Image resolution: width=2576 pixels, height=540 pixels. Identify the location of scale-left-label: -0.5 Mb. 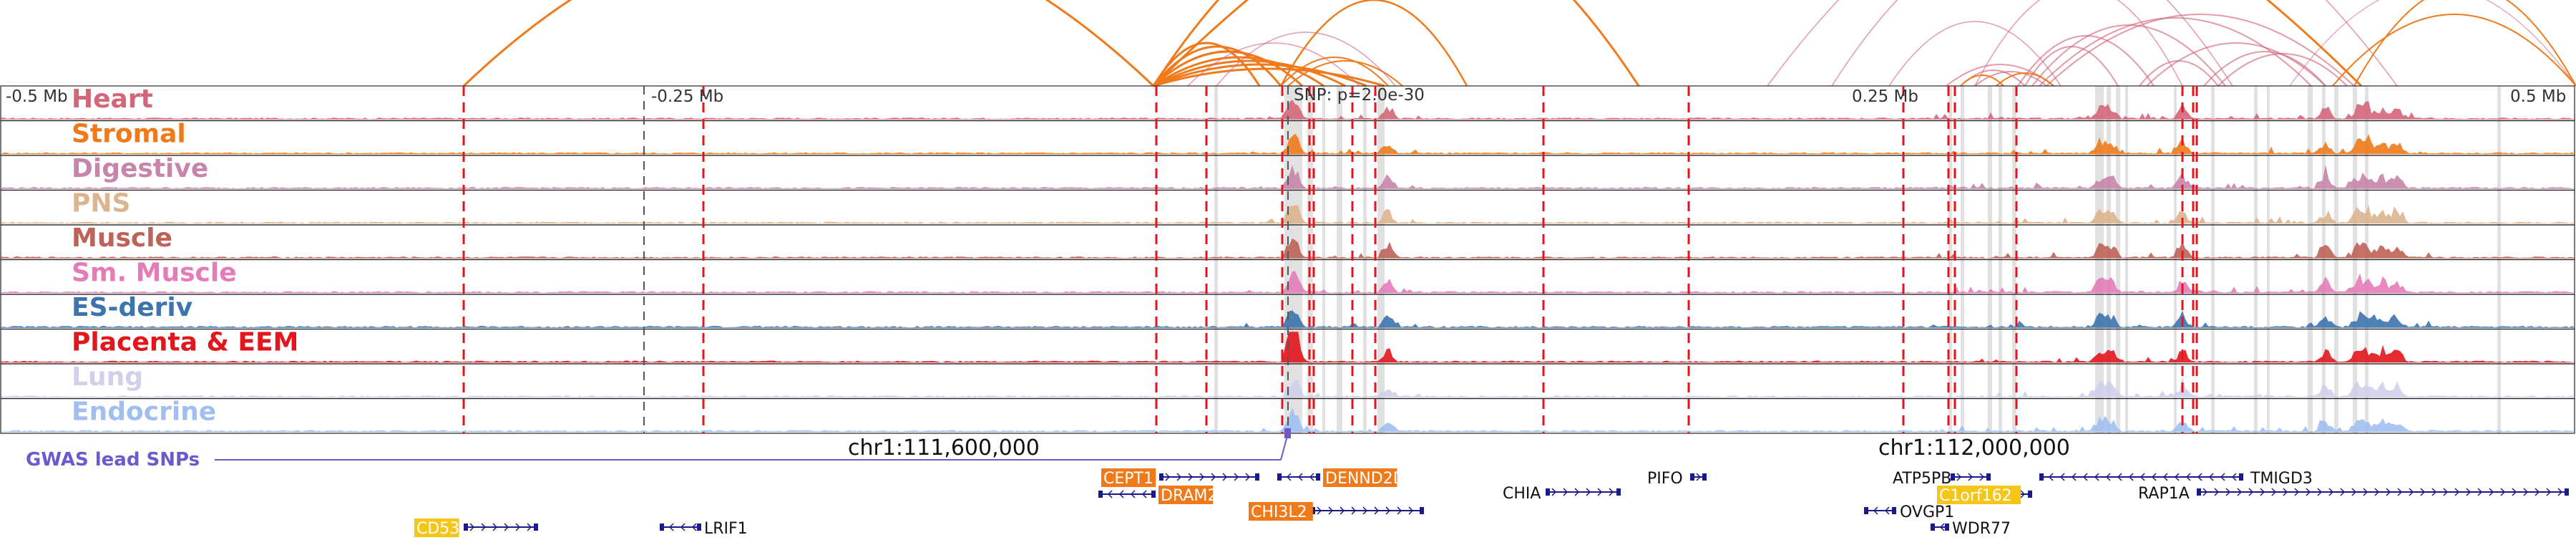
(37, 96).